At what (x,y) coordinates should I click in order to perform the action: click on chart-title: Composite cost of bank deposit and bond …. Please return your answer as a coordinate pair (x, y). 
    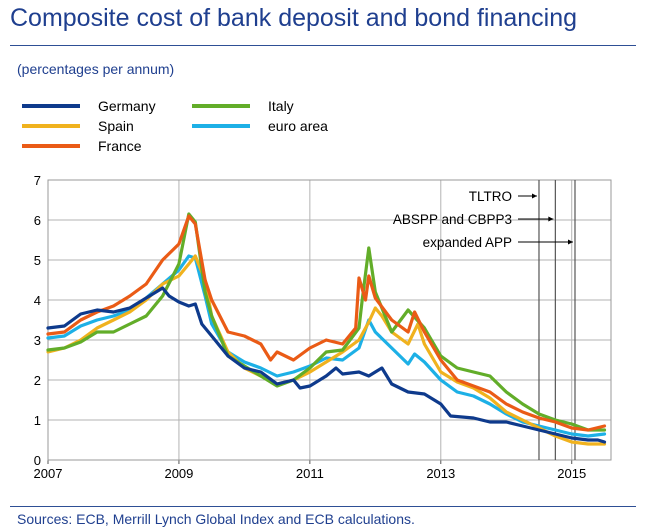
    Looking at the image, I should click on (294, 18).